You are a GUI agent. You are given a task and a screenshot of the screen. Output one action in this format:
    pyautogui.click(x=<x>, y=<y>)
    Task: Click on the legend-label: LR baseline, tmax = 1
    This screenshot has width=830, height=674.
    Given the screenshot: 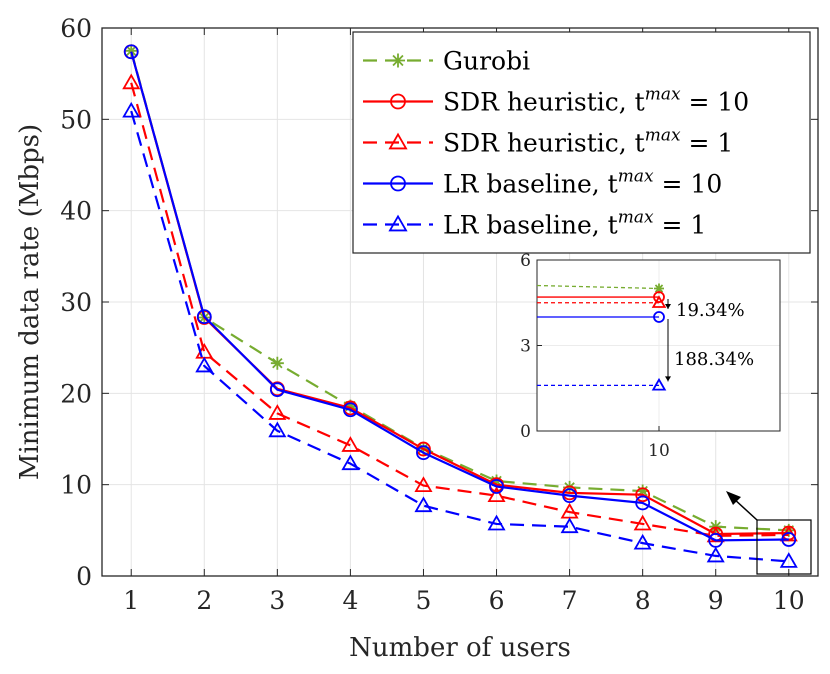 What is the action you would take?
    pyautogui.click(x=574, y=224)
    